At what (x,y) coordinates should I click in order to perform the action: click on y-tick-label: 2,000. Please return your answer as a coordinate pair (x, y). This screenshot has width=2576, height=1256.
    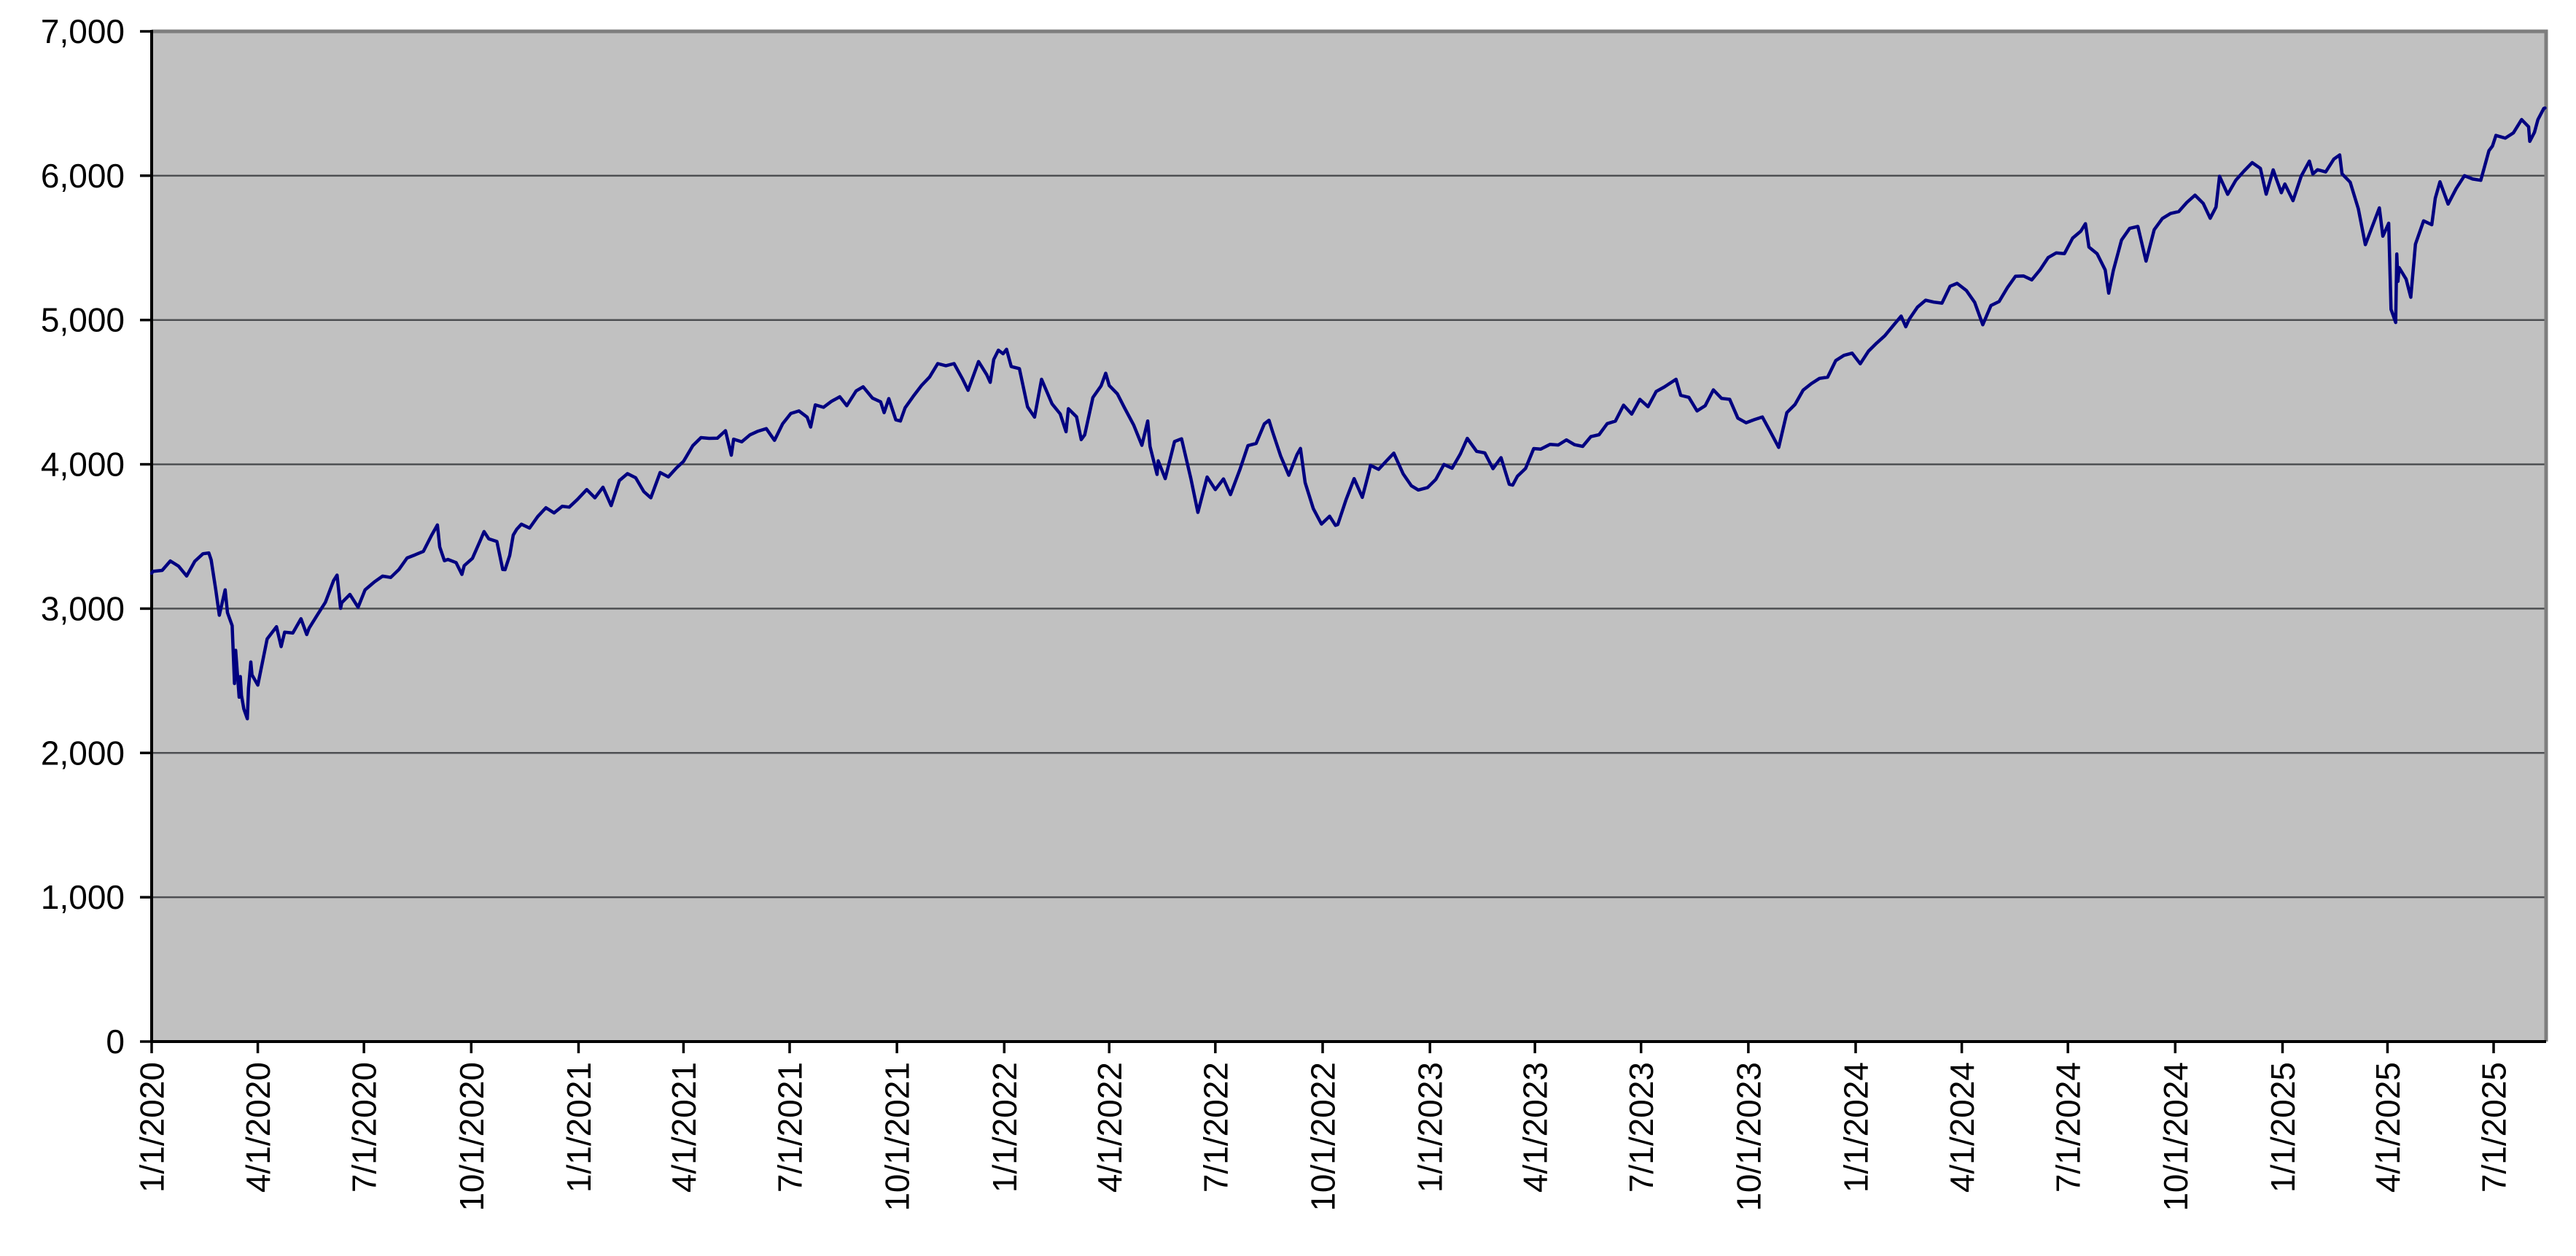
    Looking at the image, I should click on (83, 753).